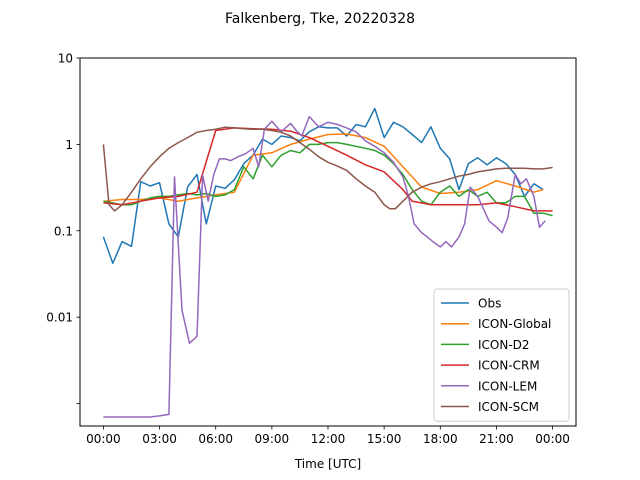 The width and height of the screenshot is (640, 480). I want to click on x-tick-label: 09:00, so click(272, 439).